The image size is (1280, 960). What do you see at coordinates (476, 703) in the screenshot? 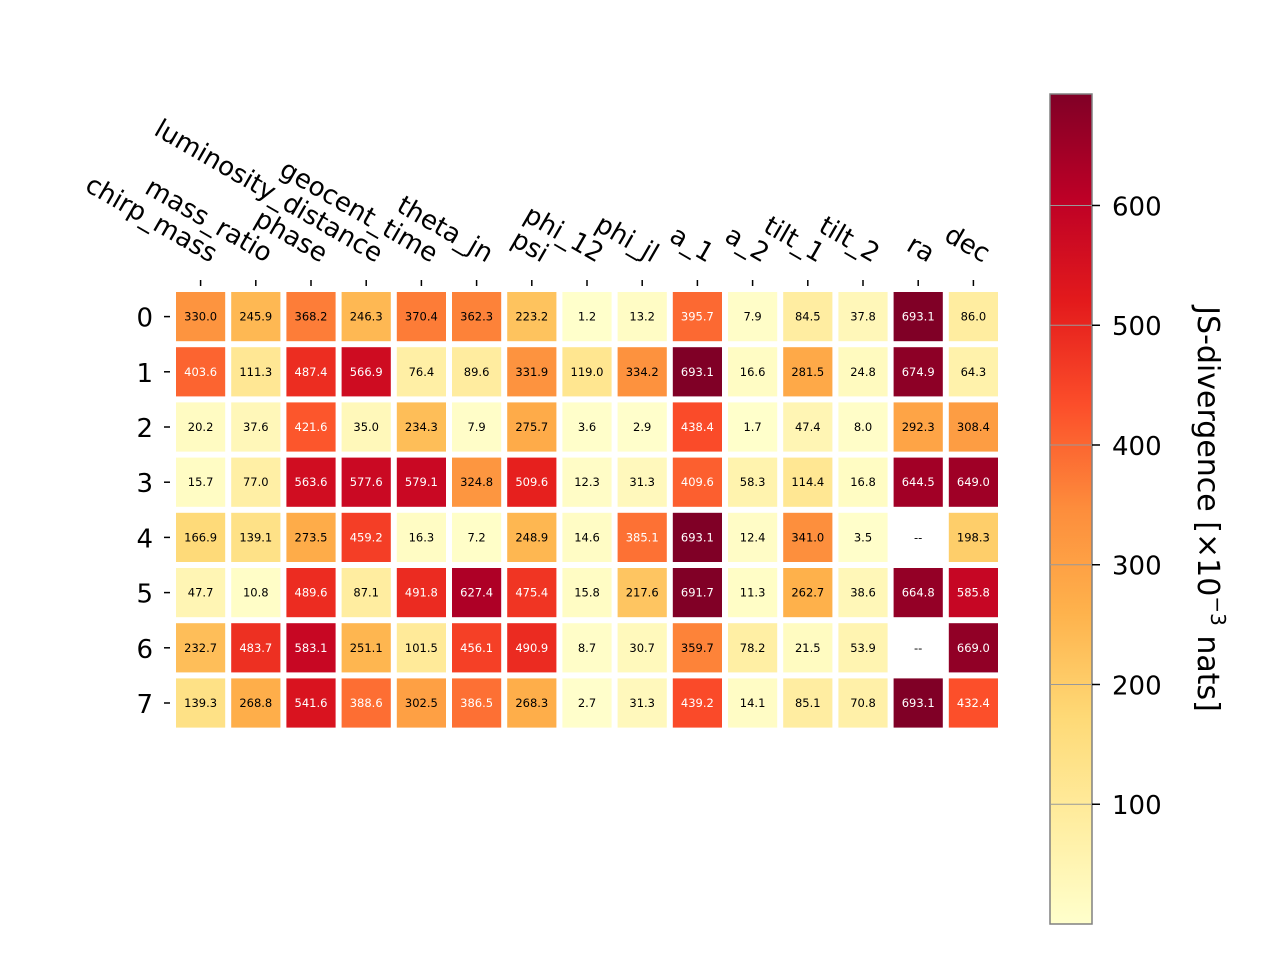
I see `cell-value-label: 386.5` at bounding box center [476, 703].